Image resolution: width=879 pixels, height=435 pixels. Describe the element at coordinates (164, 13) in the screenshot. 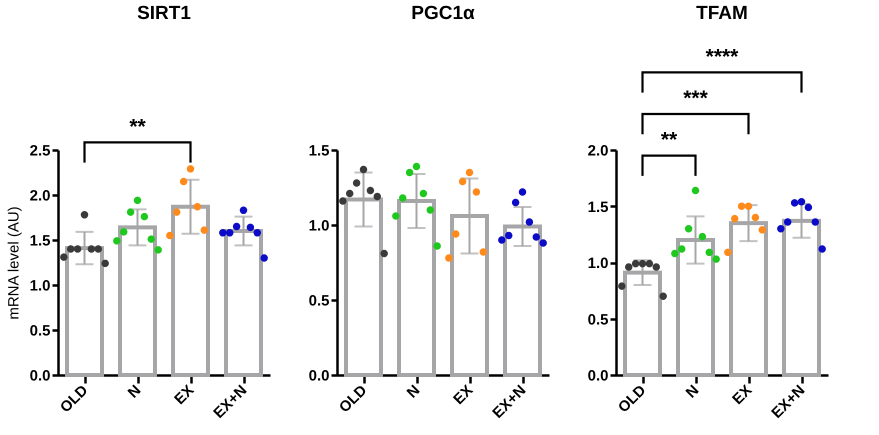

I see `chart-title: SIRT1` at that location.